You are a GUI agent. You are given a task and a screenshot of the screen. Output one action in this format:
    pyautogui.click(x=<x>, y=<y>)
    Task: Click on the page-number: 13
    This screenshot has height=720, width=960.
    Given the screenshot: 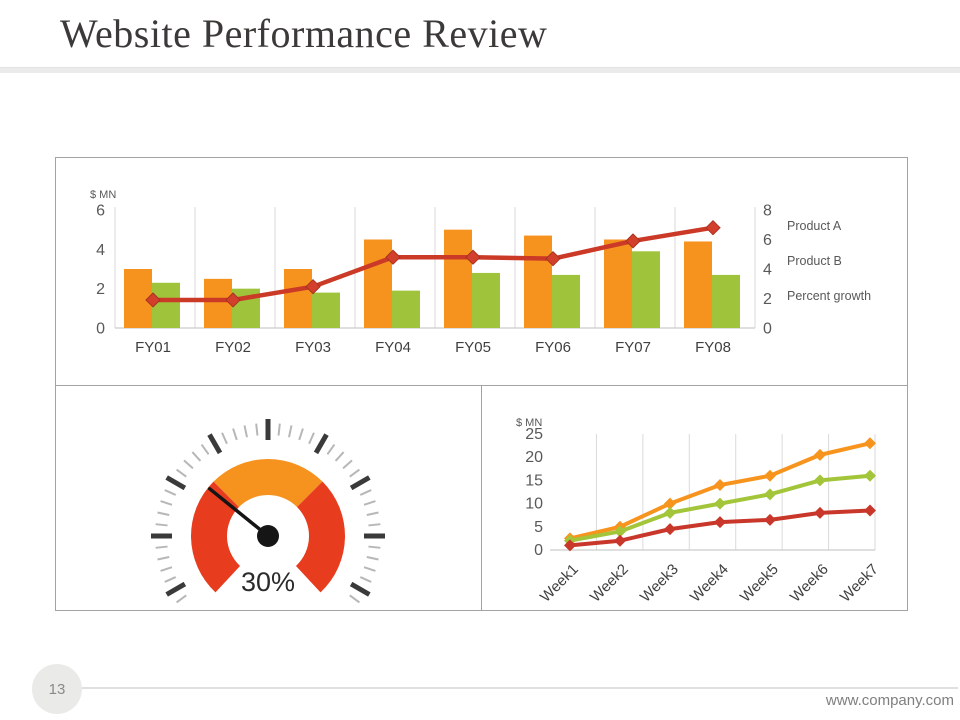 What is the action you would take?
    pyautogui.click(x=57, y=689)
    